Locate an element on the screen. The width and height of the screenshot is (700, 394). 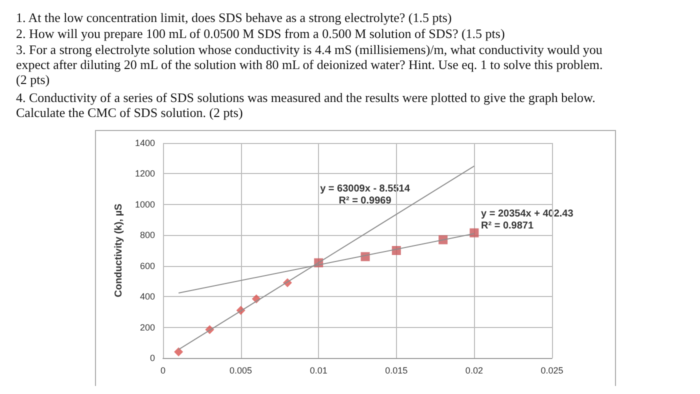
x-tick-label: 0.005 is located at coordinates (241, 371).